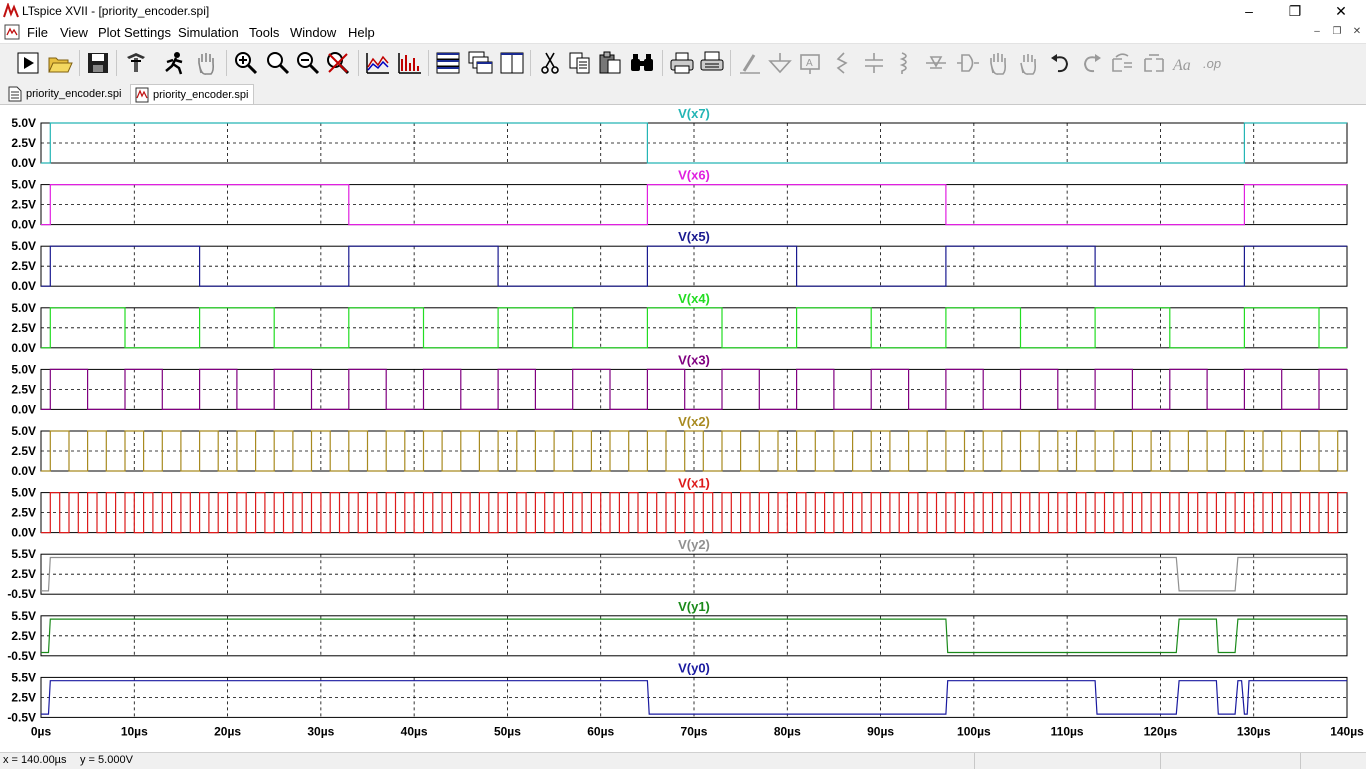  Describe the element at coordinates (320, 731) in the screenshot. I see `x-tick-label: 30µs` at that location.